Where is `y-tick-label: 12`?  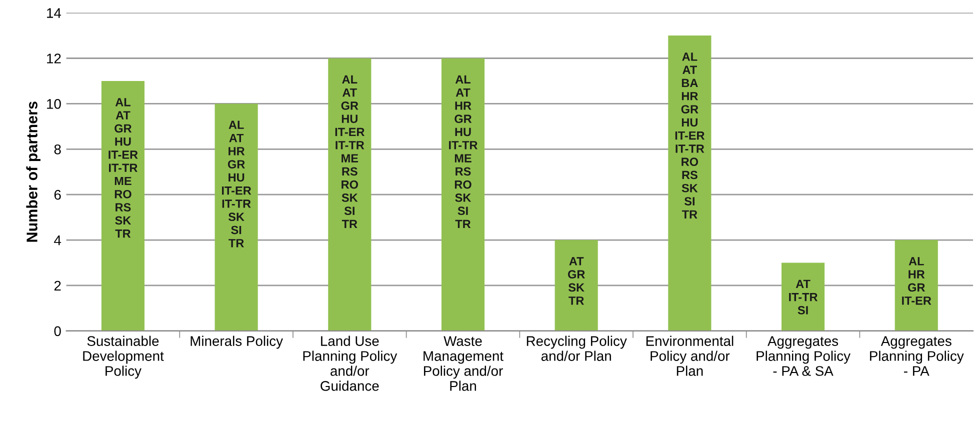
y-tick-label: 12 is located at coordinates (54, 59).